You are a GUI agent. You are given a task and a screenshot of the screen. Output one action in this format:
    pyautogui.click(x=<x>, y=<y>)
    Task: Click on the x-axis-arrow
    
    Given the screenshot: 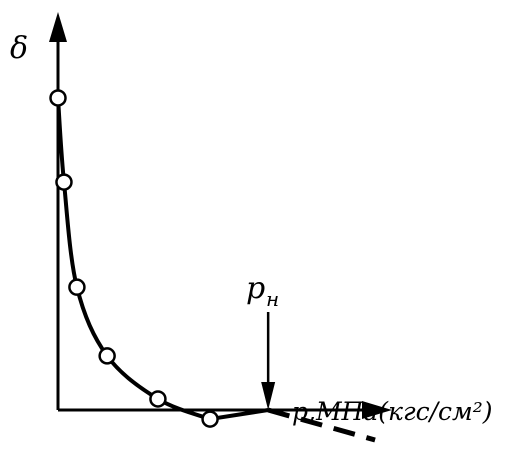 What is the action you would take?
    pyautogui.click(x=377, y=410)
    